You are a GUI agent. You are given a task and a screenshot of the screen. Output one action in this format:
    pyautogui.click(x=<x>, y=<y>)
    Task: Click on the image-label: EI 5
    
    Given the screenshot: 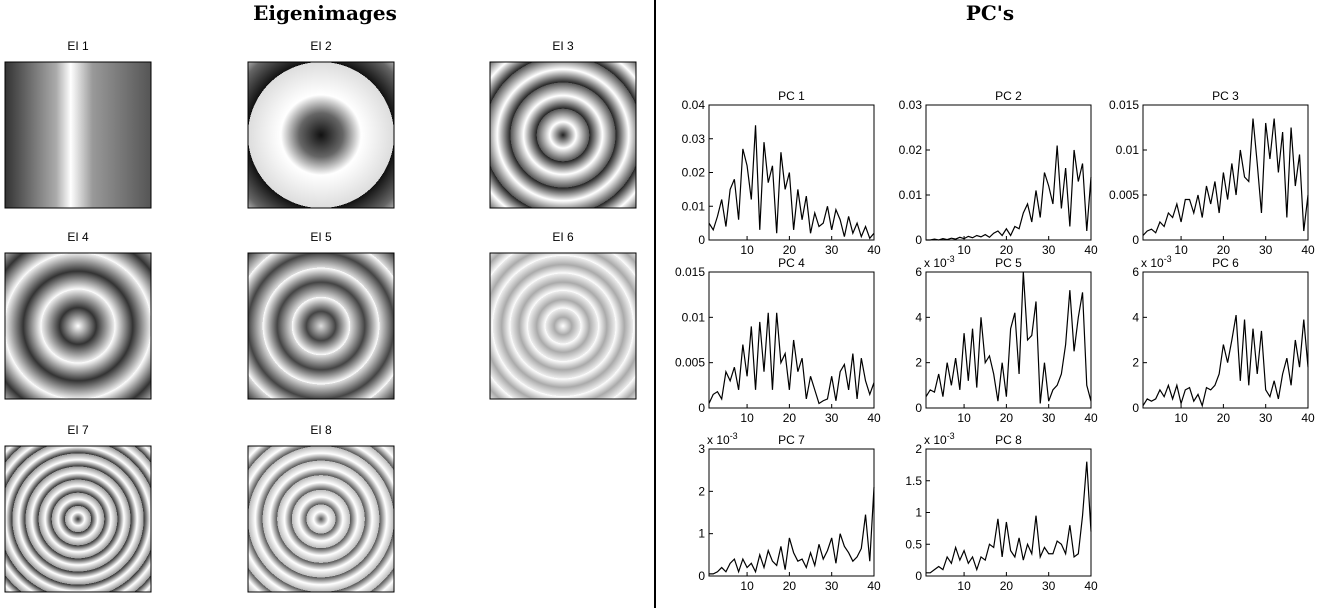 What is the action you would take?
    pyautogui.click(x=321, y=237)
    